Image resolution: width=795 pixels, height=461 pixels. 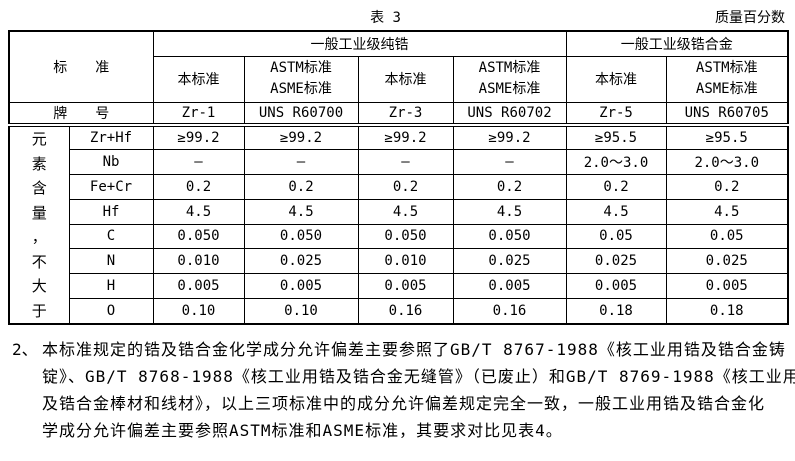 What do you see at coordinates (25, 349) in the screenshot?
I see `footnote-marker: 2、` at bounding box center [25, 349].